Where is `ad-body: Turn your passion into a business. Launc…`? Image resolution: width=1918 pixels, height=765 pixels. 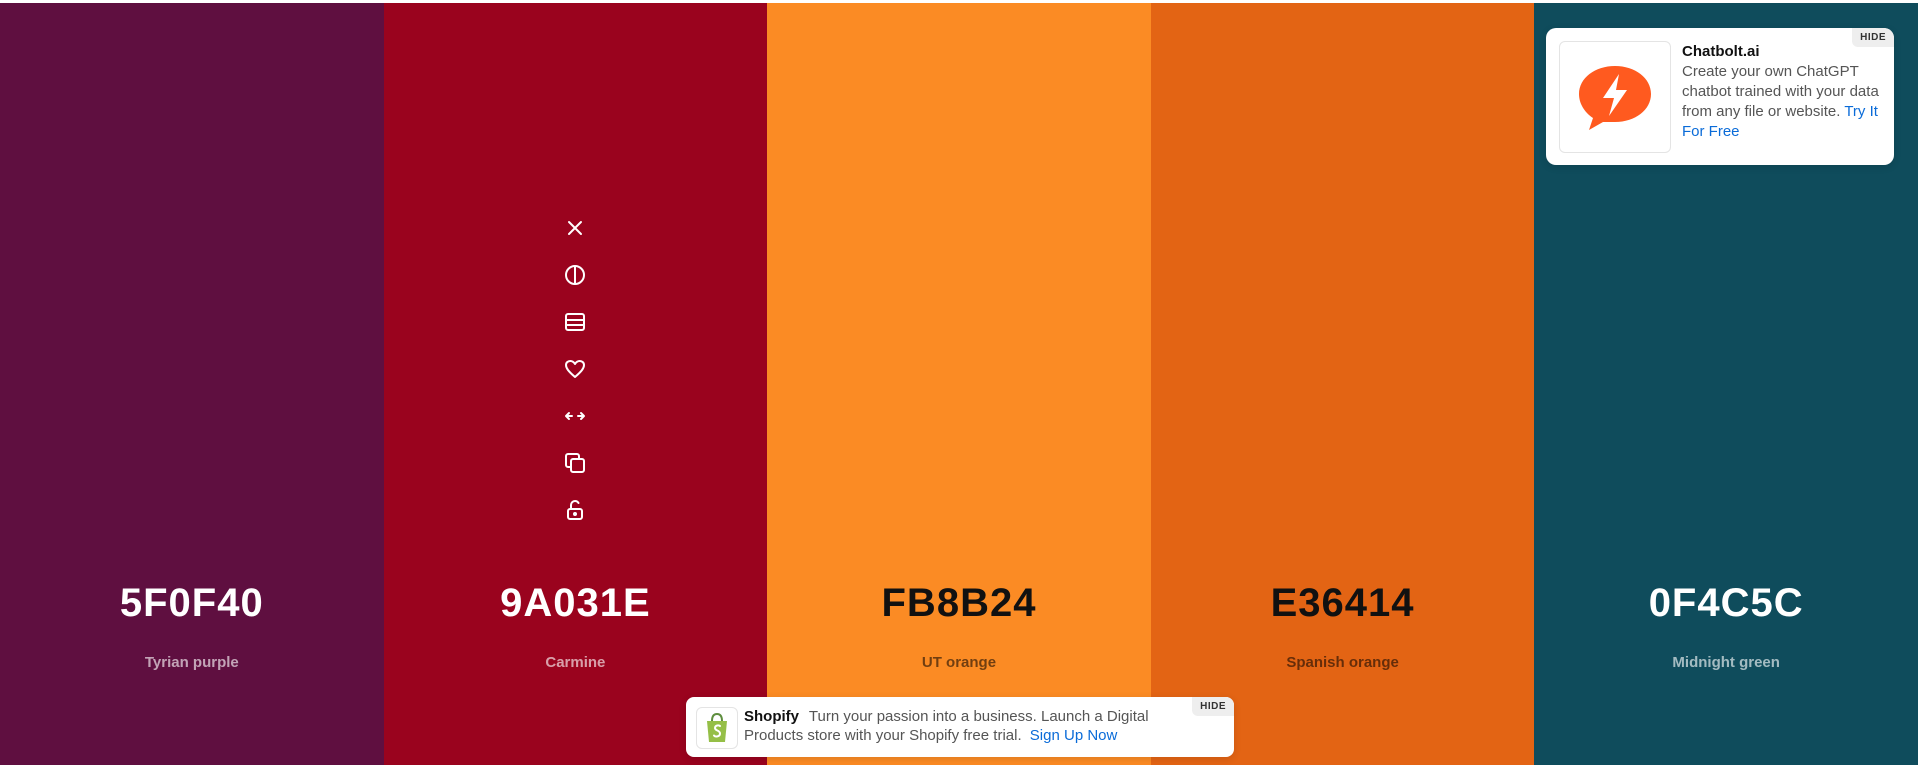
ad-body: Turn your passion into a business. Launc… is located at coordinates (946, 726).